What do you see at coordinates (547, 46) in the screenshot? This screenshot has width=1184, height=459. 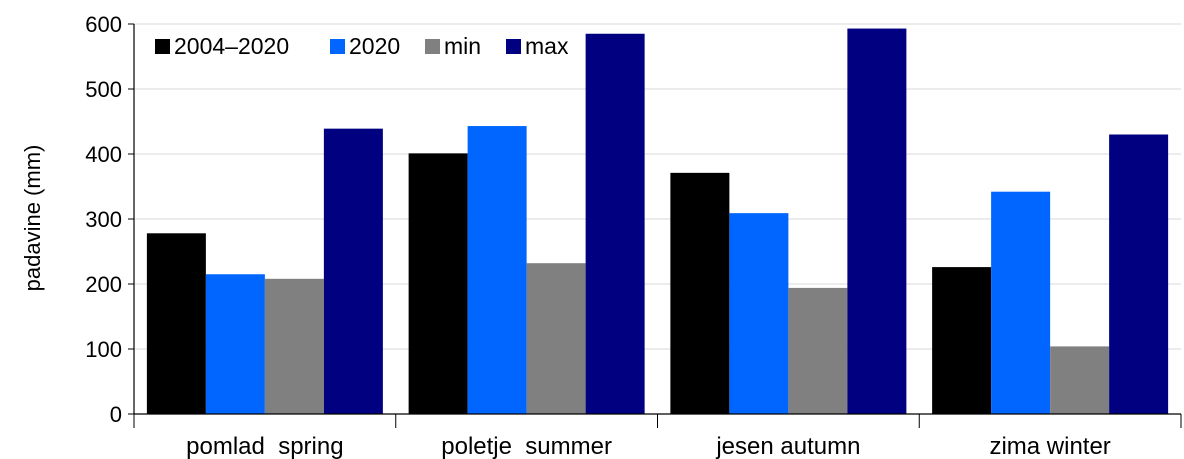 I see `legend-label: max` at bounding box center [547, 46].